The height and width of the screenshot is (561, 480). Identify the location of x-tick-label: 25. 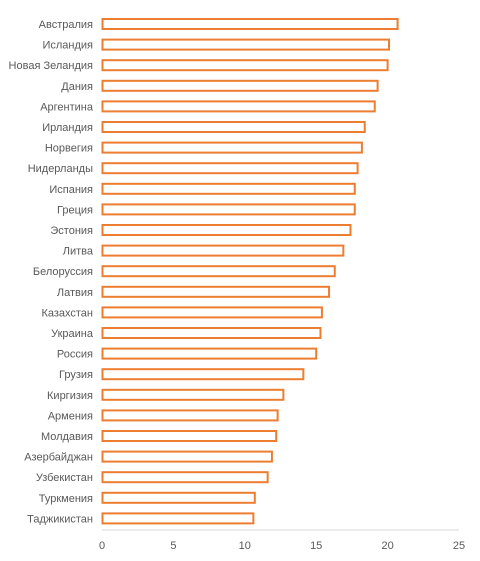
(459, 546).